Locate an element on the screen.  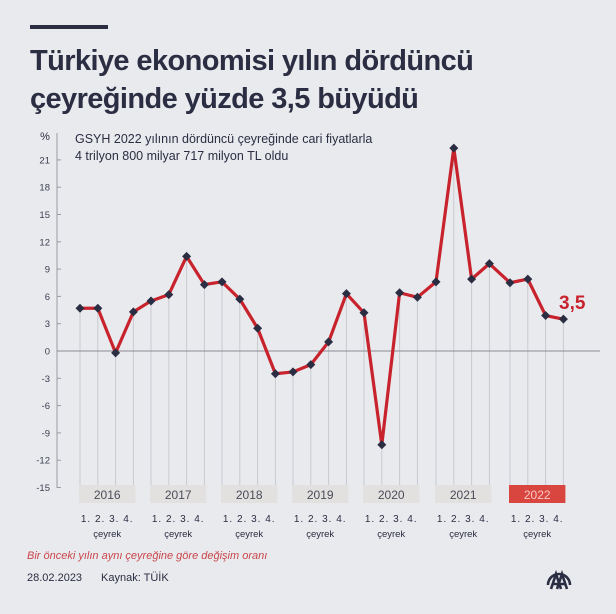
year-label: 2016 is located at coordinates (107, 495).